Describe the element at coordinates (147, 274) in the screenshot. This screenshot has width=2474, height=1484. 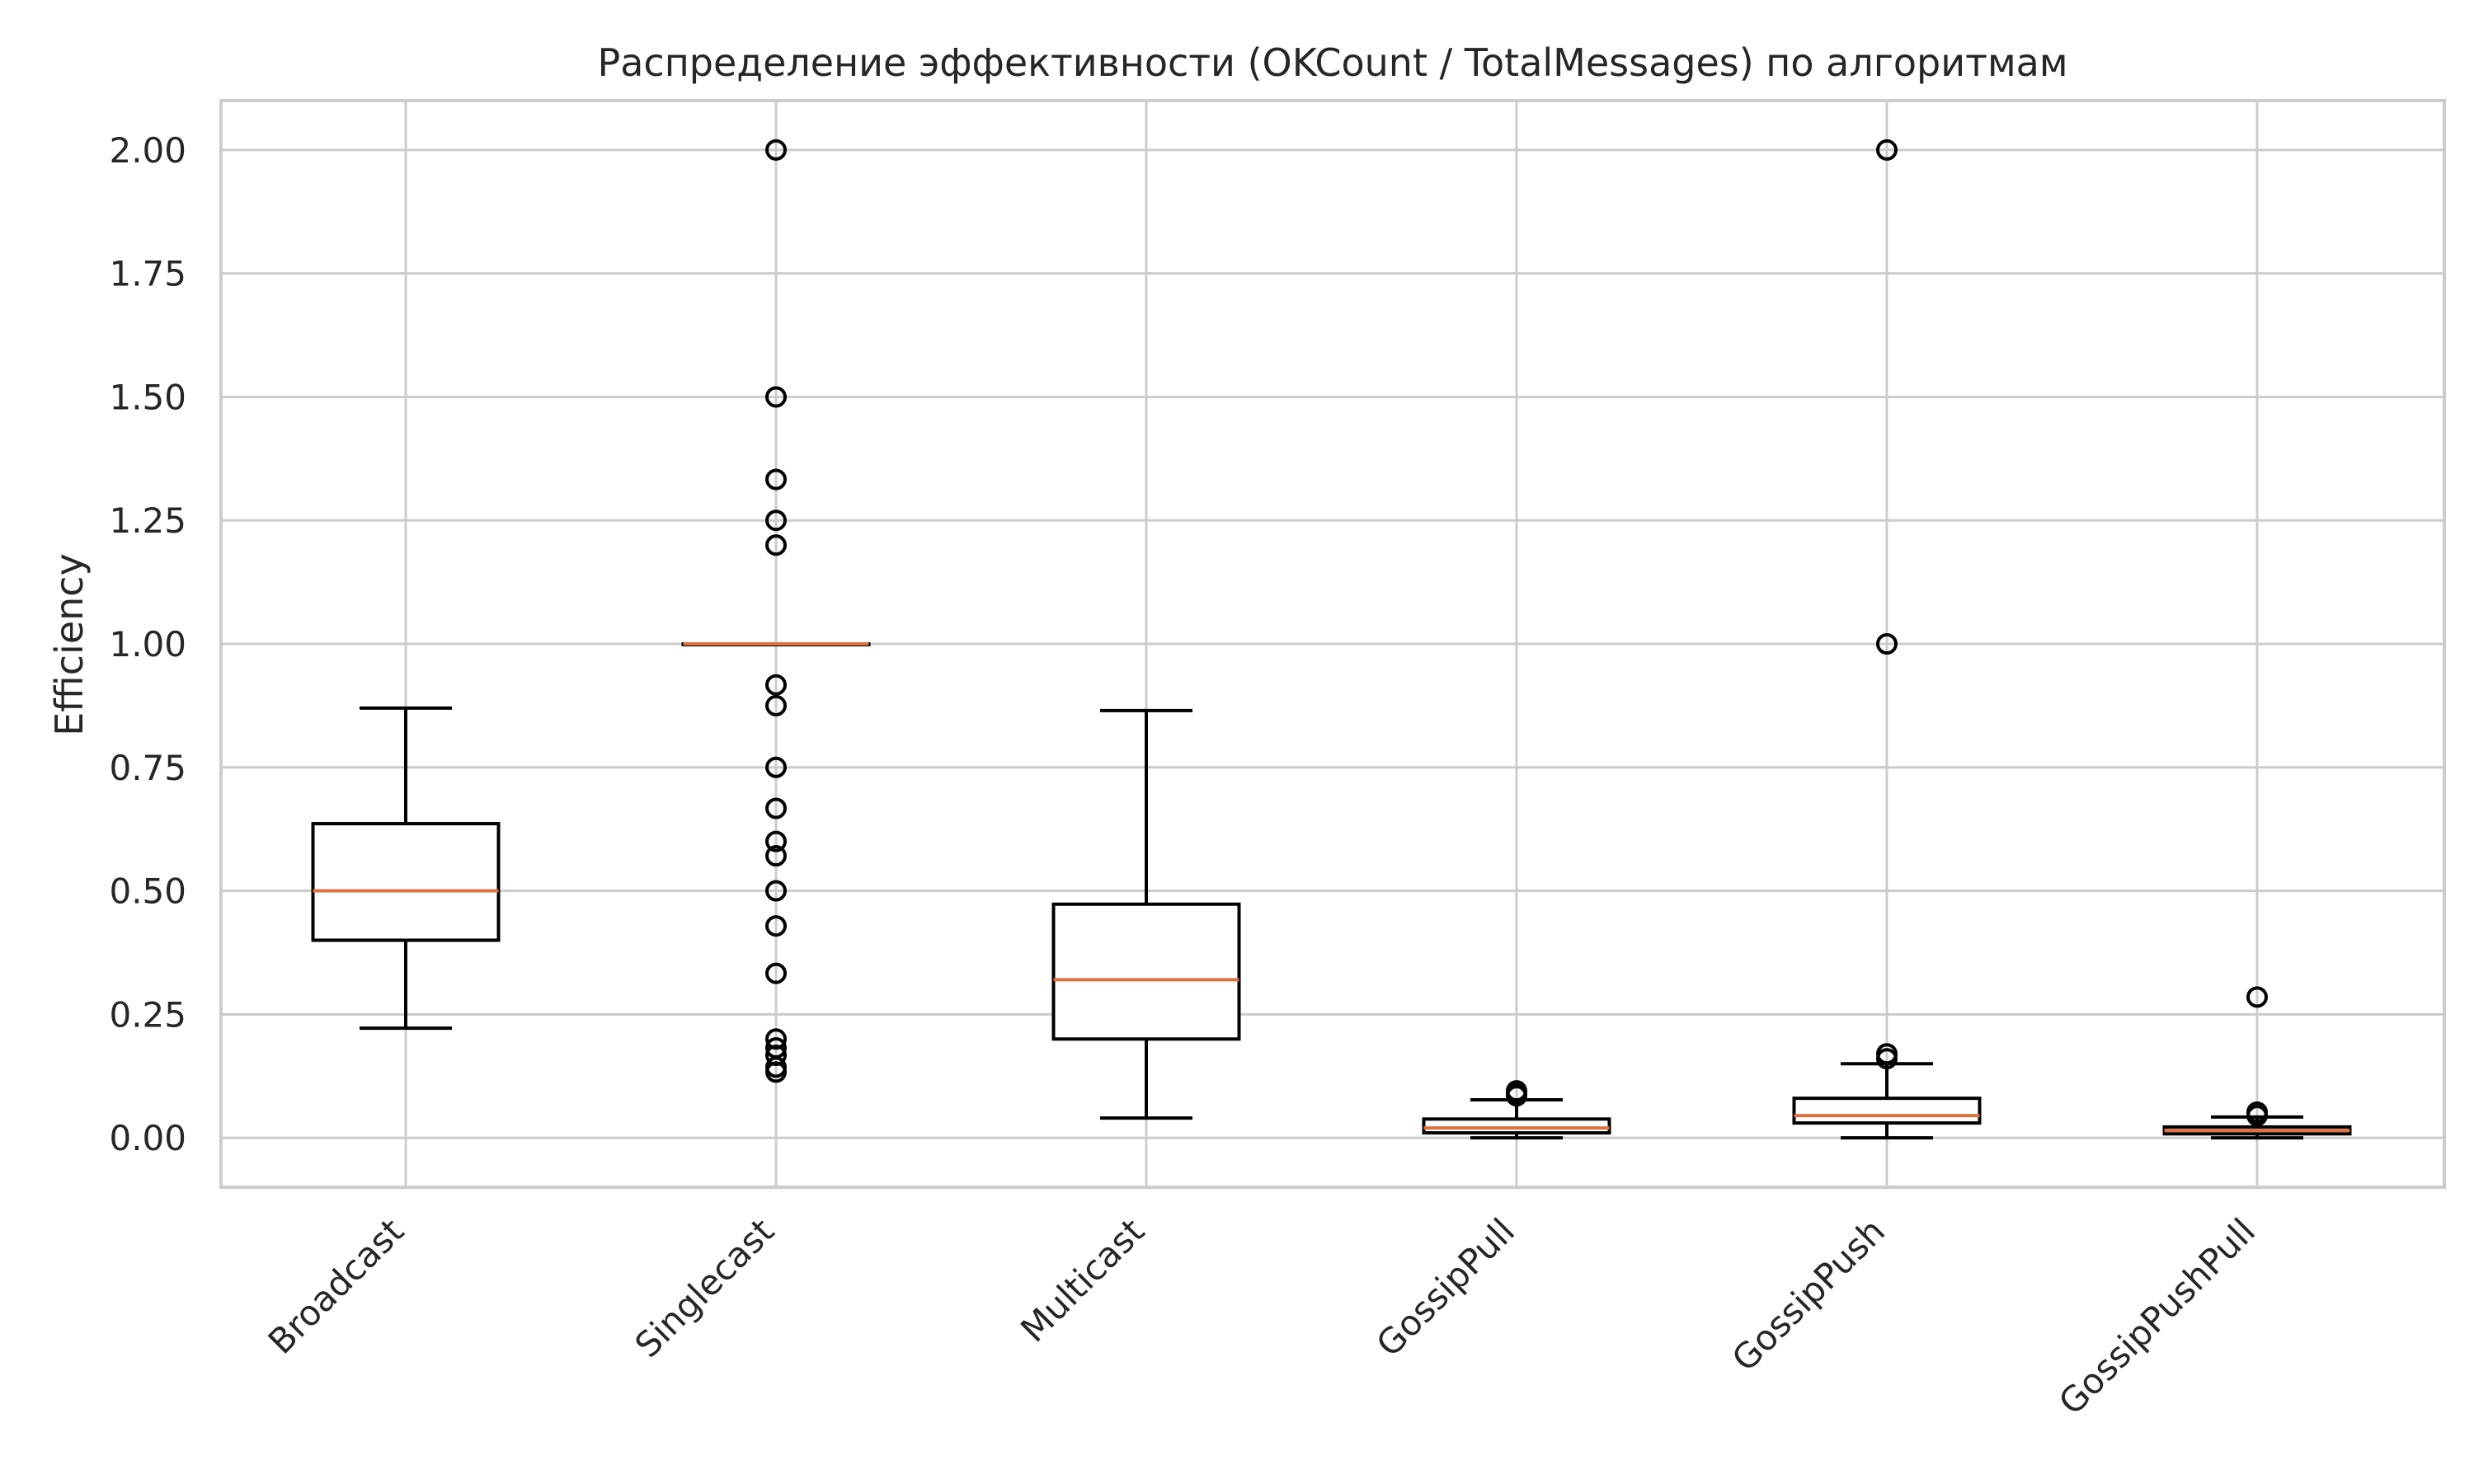
I see `y-tick-label: 1.75` at that location.